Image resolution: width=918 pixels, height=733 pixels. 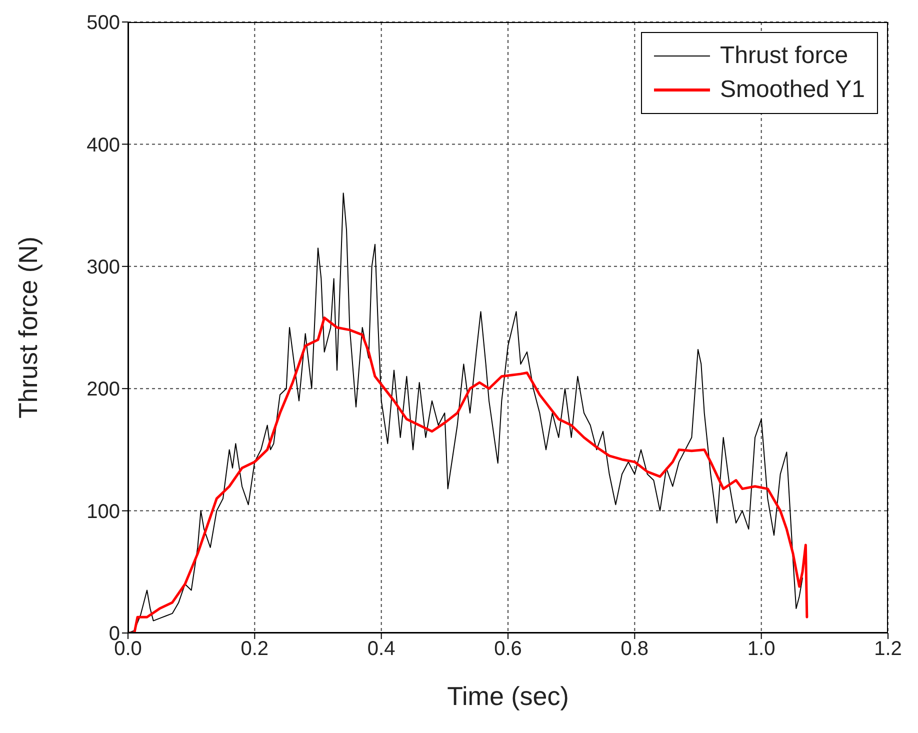 What do you see at coordinates (888, 649) in the screenshot?
I see `x-tick-label: 1.2` at bounding box center [888, 649].